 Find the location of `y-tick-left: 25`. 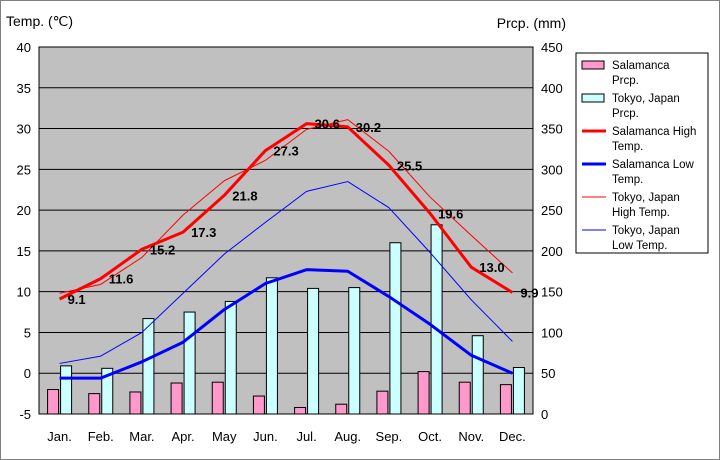

y-tick-left: 25 is located at coordinates (24, 169).